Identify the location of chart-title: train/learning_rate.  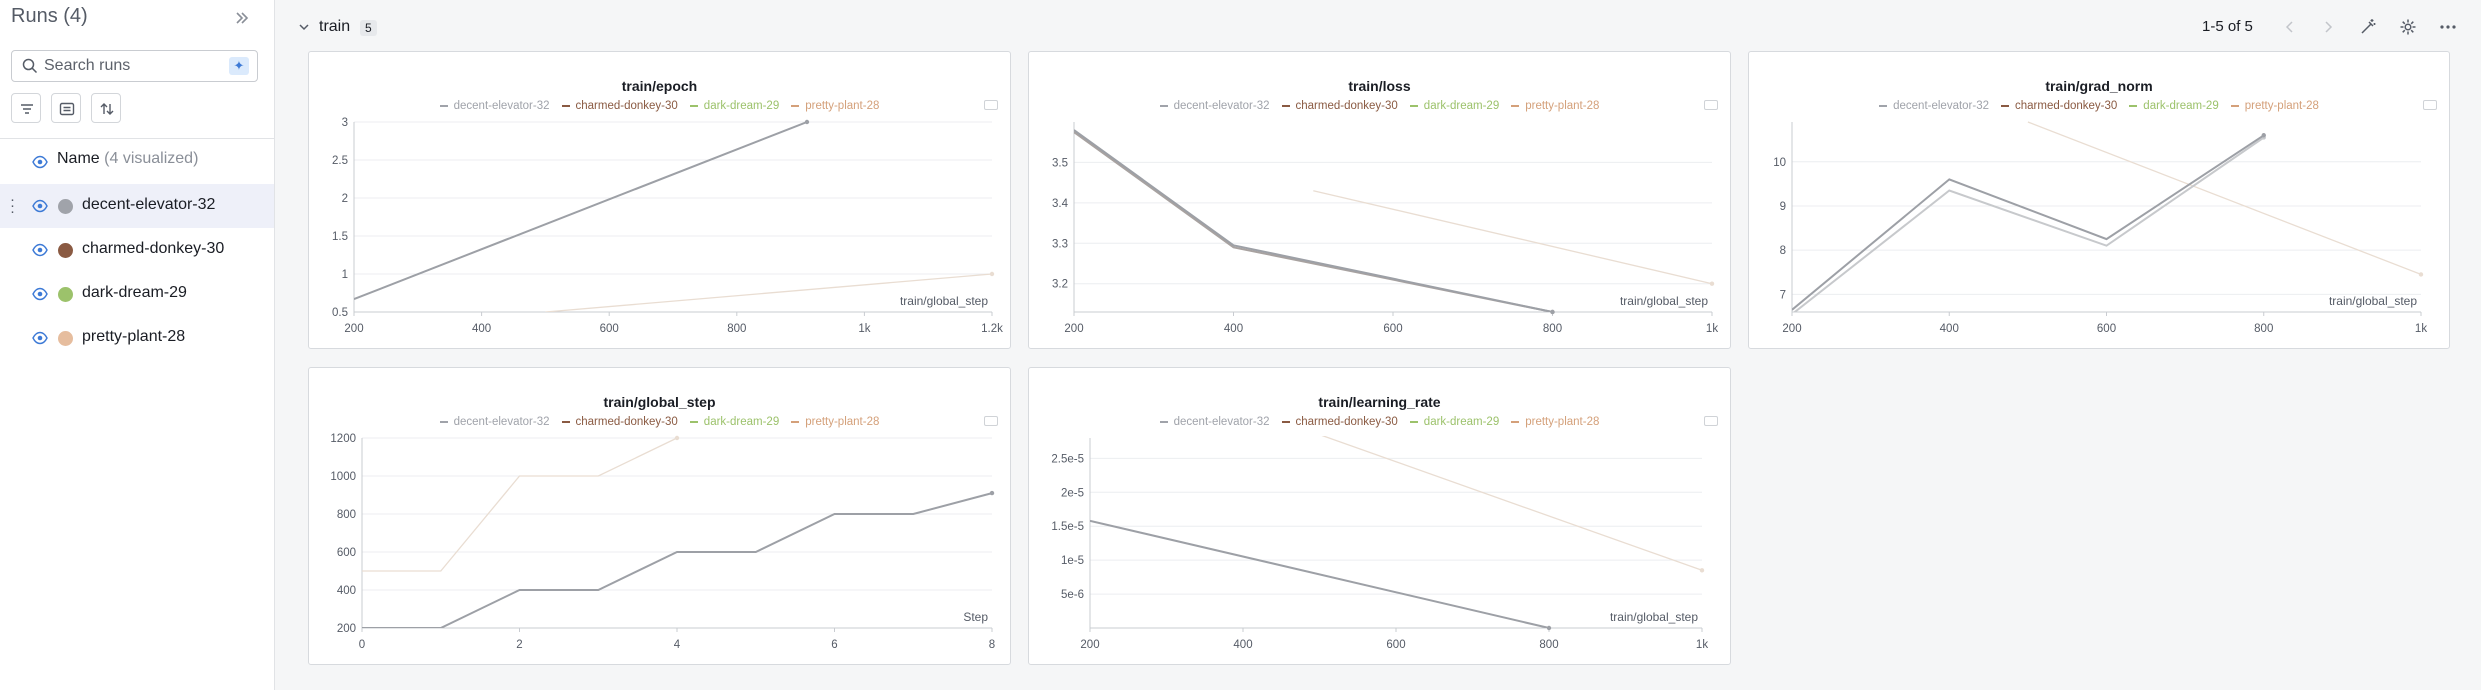
(1379, 402).